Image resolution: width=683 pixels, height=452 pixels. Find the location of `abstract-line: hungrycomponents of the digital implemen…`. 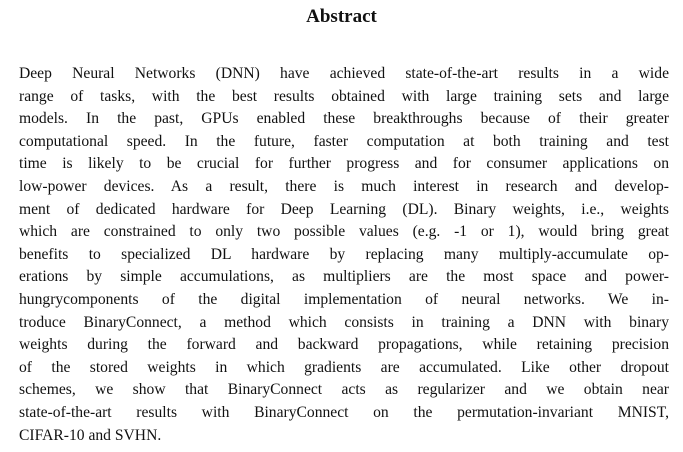

abstract-line: hungrycomponents of the digital implemen… is located at coordinates (344, 299).